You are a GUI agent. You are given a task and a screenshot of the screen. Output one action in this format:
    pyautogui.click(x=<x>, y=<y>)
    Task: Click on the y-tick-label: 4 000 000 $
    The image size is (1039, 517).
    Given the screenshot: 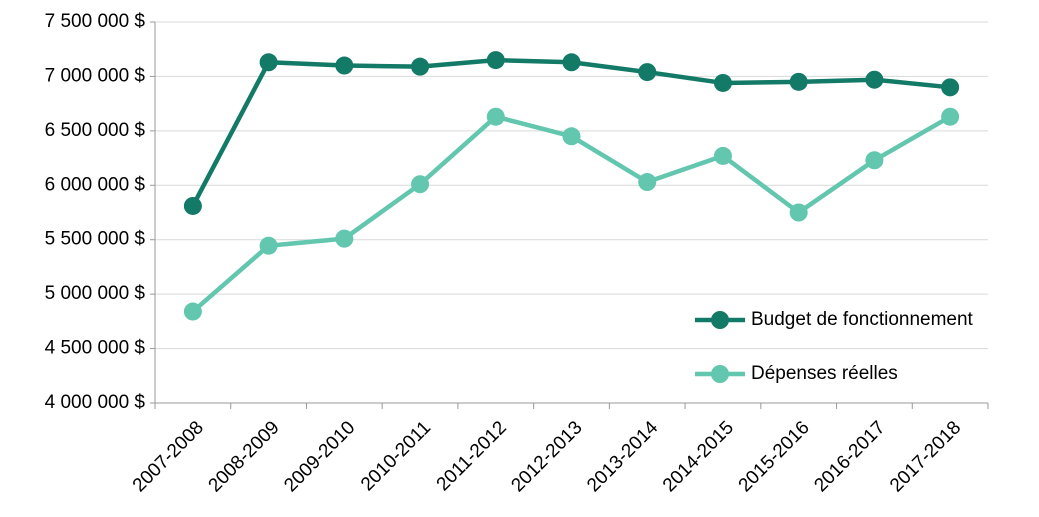 What is the action you would take?
    pyautogui.click(x=95, y=402)
    